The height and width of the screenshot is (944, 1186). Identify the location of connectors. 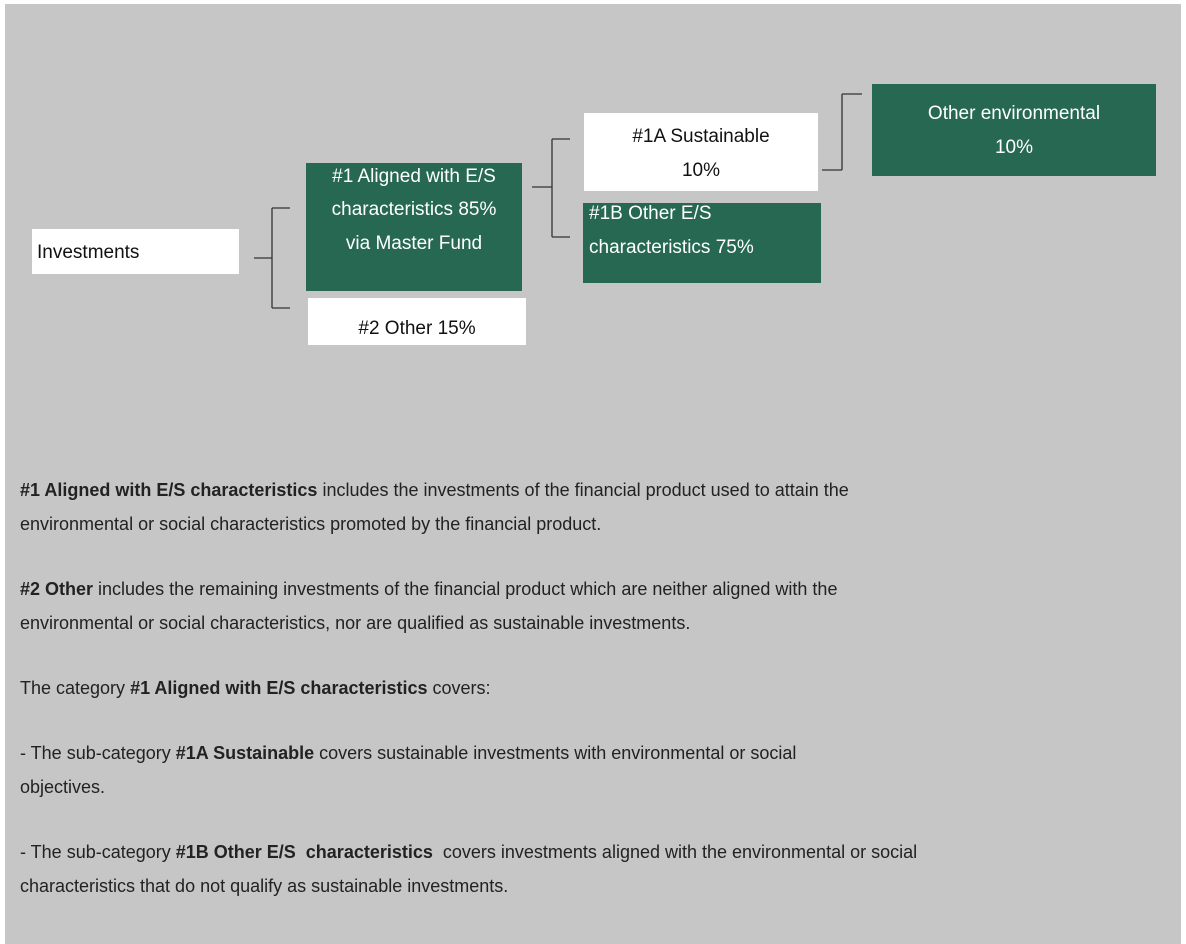
(558, 201).